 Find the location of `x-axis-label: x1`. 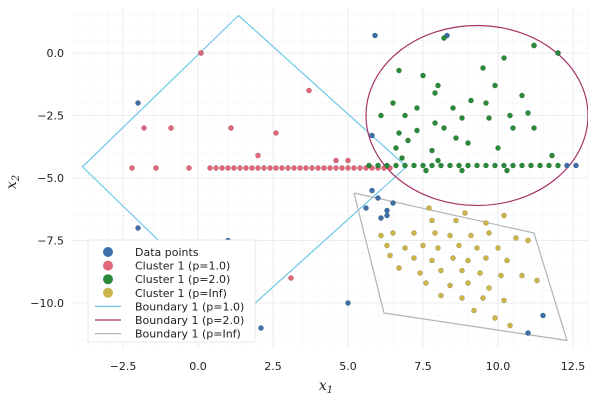

x-axis-label: x1 is located at coordinates (326, 387).